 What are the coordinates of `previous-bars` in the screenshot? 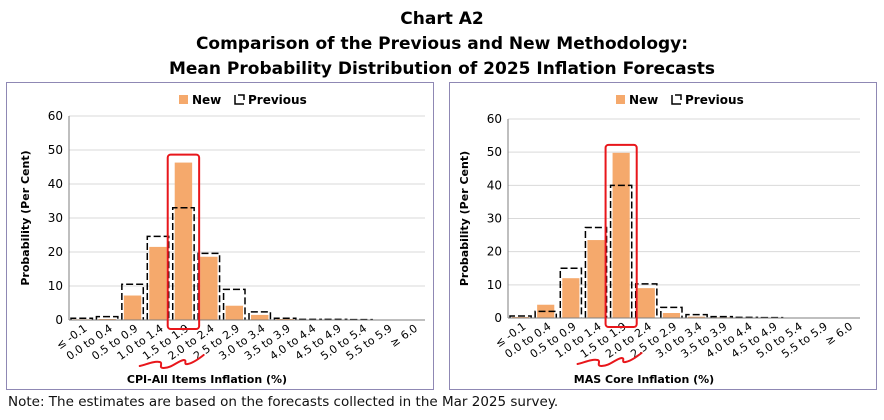 It's located at (221, 264).